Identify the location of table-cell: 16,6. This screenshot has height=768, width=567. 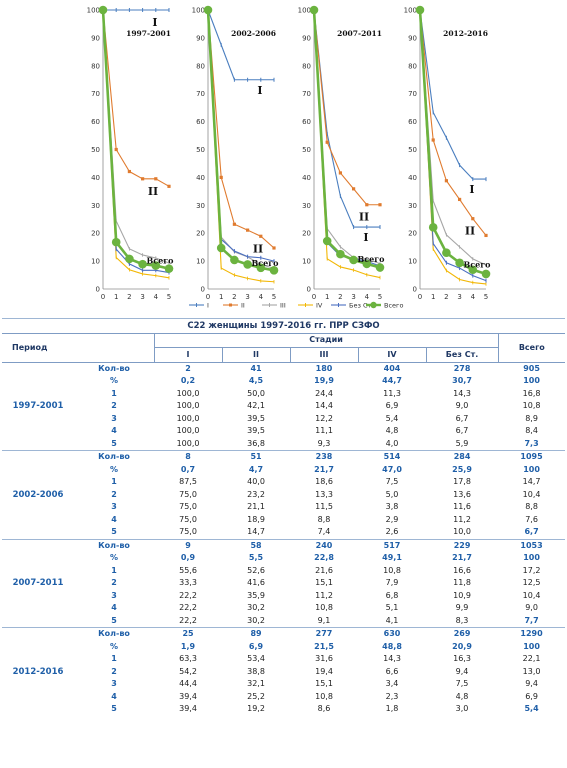
(462, 570).